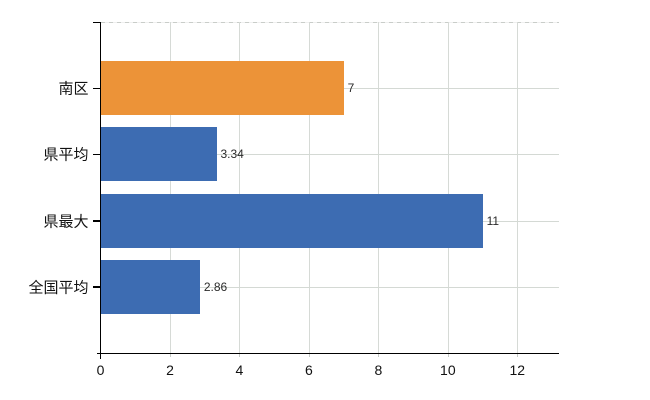  What do you see at coordinates (351, 88) in the screenshot?
I see `bar-value-label: 7` at bounding box center [351, 88].